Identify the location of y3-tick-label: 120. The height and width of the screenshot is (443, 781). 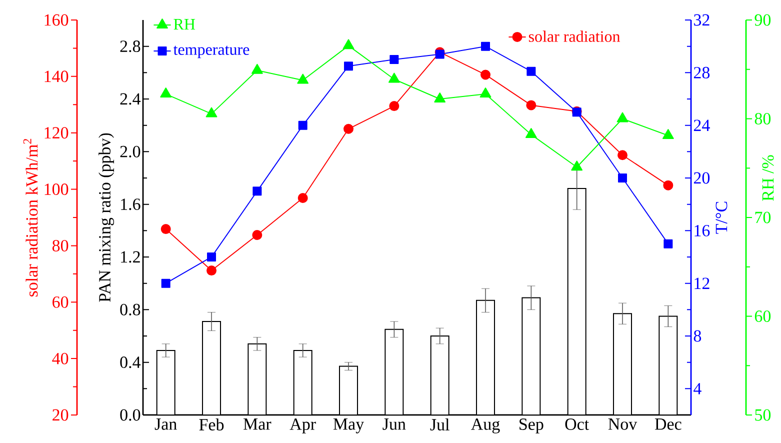
(56, 133).